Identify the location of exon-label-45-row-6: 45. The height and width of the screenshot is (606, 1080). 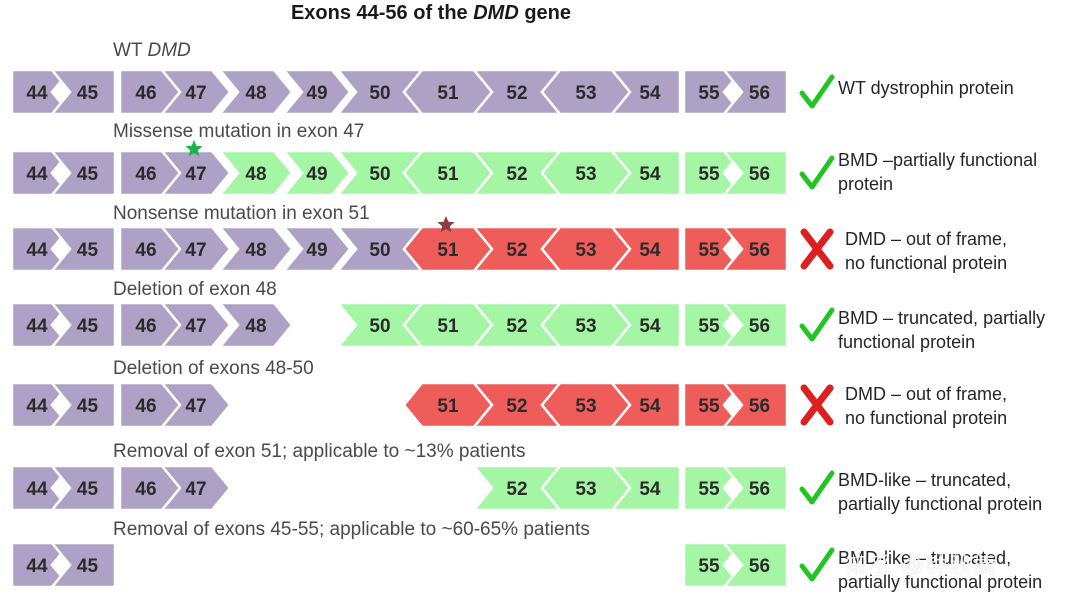
(88, 489).